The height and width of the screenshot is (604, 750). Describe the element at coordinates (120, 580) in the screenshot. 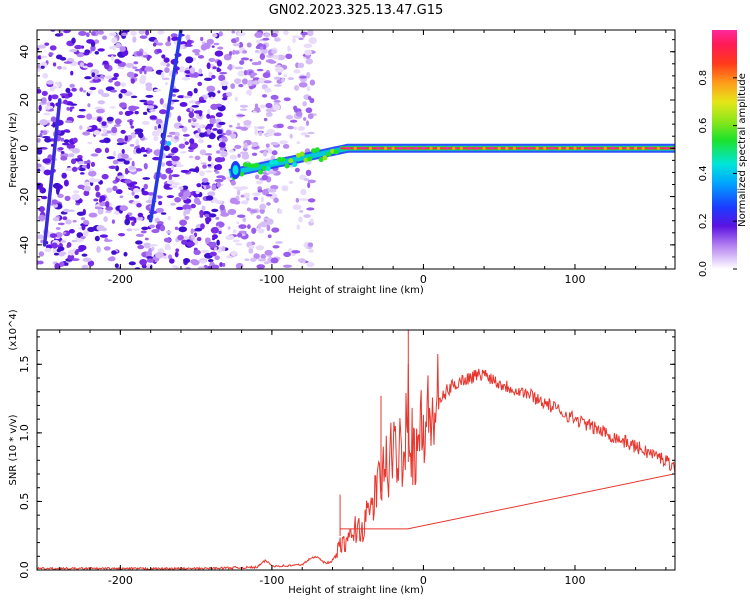

I see `snr-xtick-label-0: -200` at that location.